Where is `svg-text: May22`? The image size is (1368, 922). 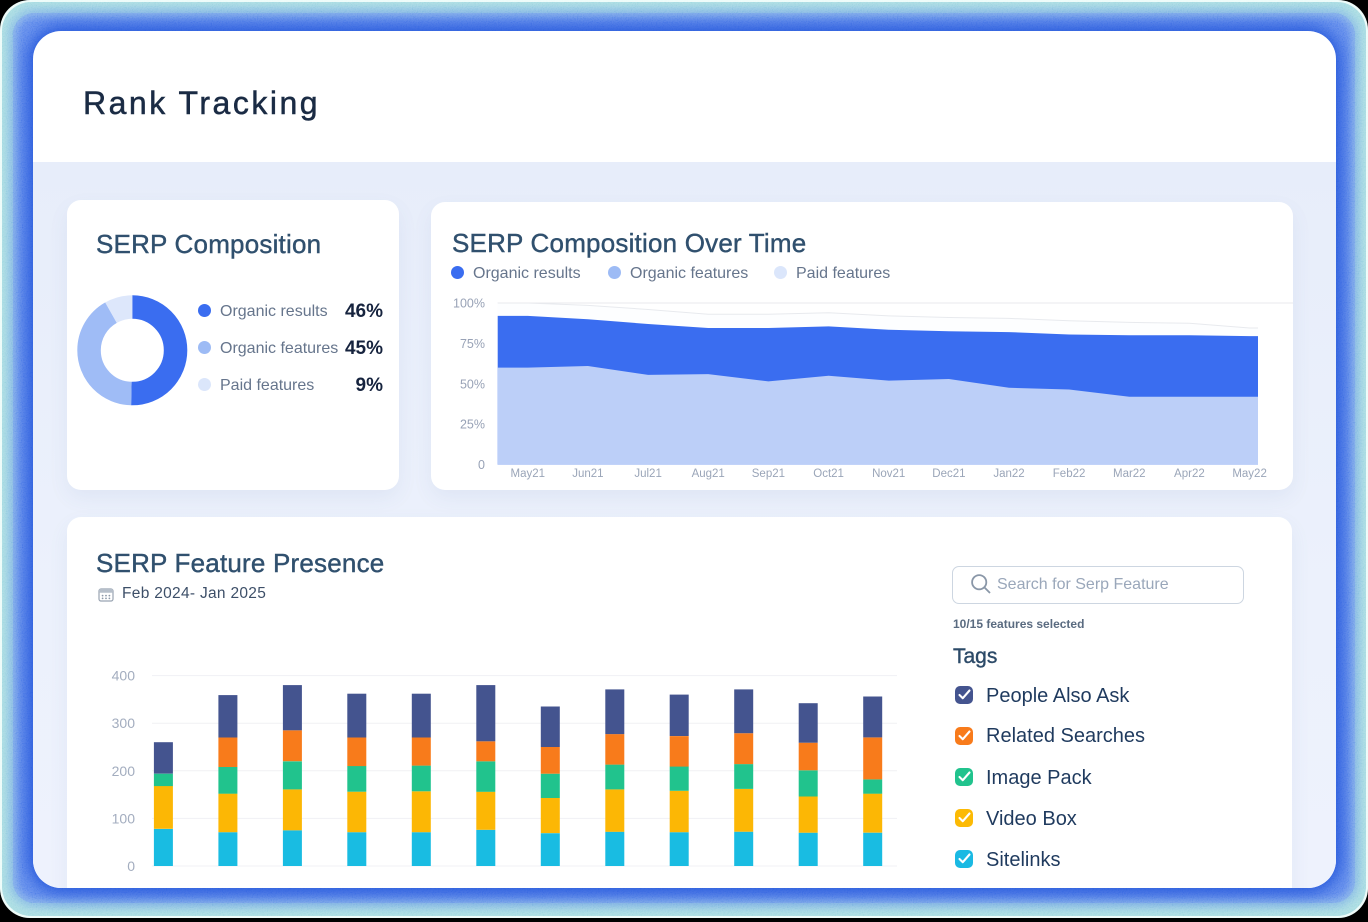 svg-text: May22 is located at coordinates (1249, 474).